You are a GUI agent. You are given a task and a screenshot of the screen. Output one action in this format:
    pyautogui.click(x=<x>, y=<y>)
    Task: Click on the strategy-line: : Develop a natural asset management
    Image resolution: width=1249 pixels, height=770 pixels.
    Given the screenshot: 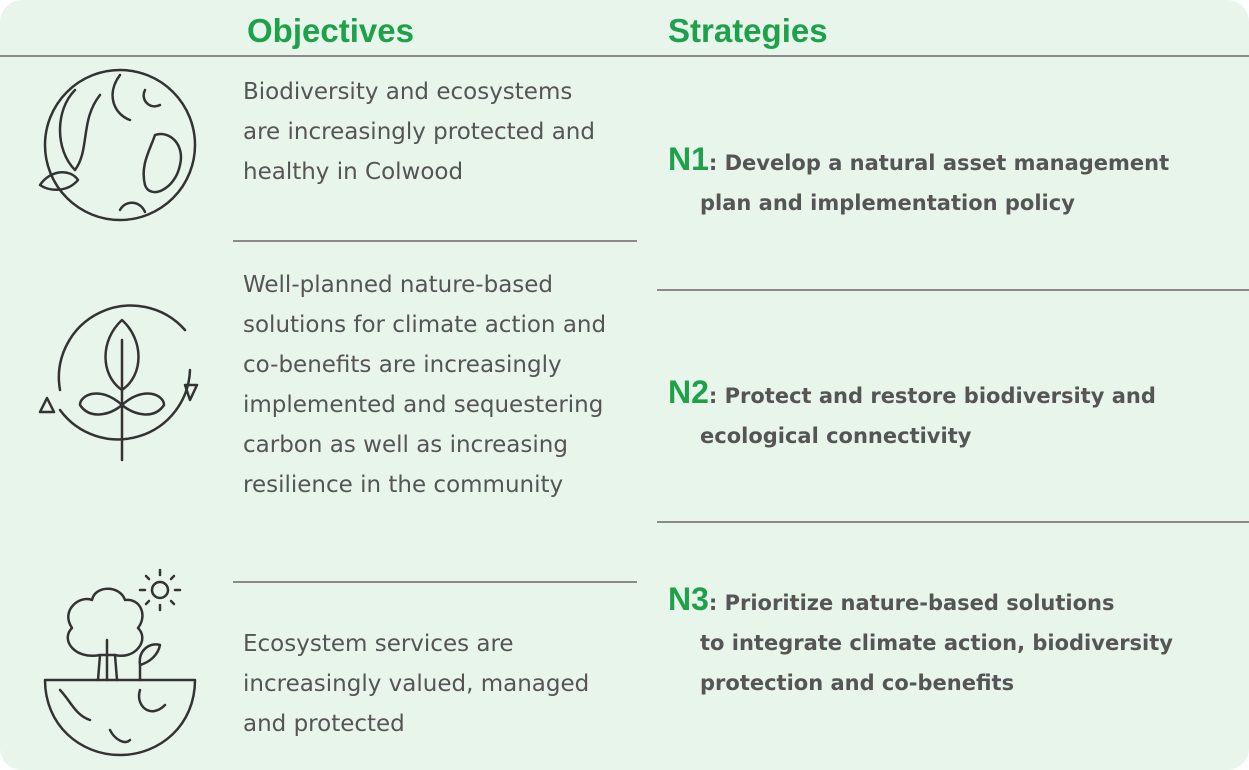 What is the action you would take?
    pyautogui.click(x=939, y=163)
    